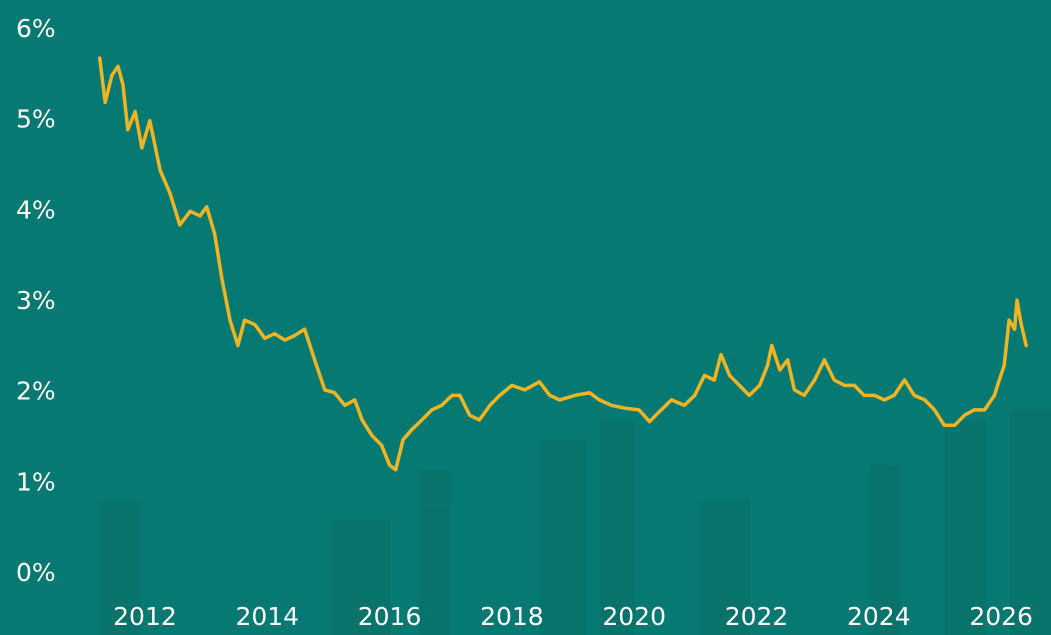 The width and height of the screenshot is (1051, 635). I want to click on y-tick-label: 5%, so click(36, 119).